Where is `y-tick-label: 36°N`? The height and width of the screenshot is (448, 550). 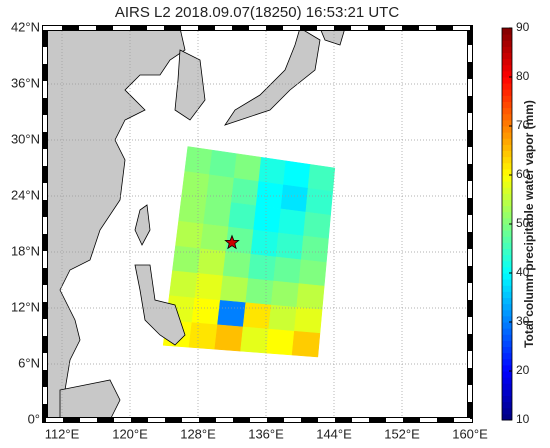
y-tick-label: 36°N is located at coordinates (25, 82).